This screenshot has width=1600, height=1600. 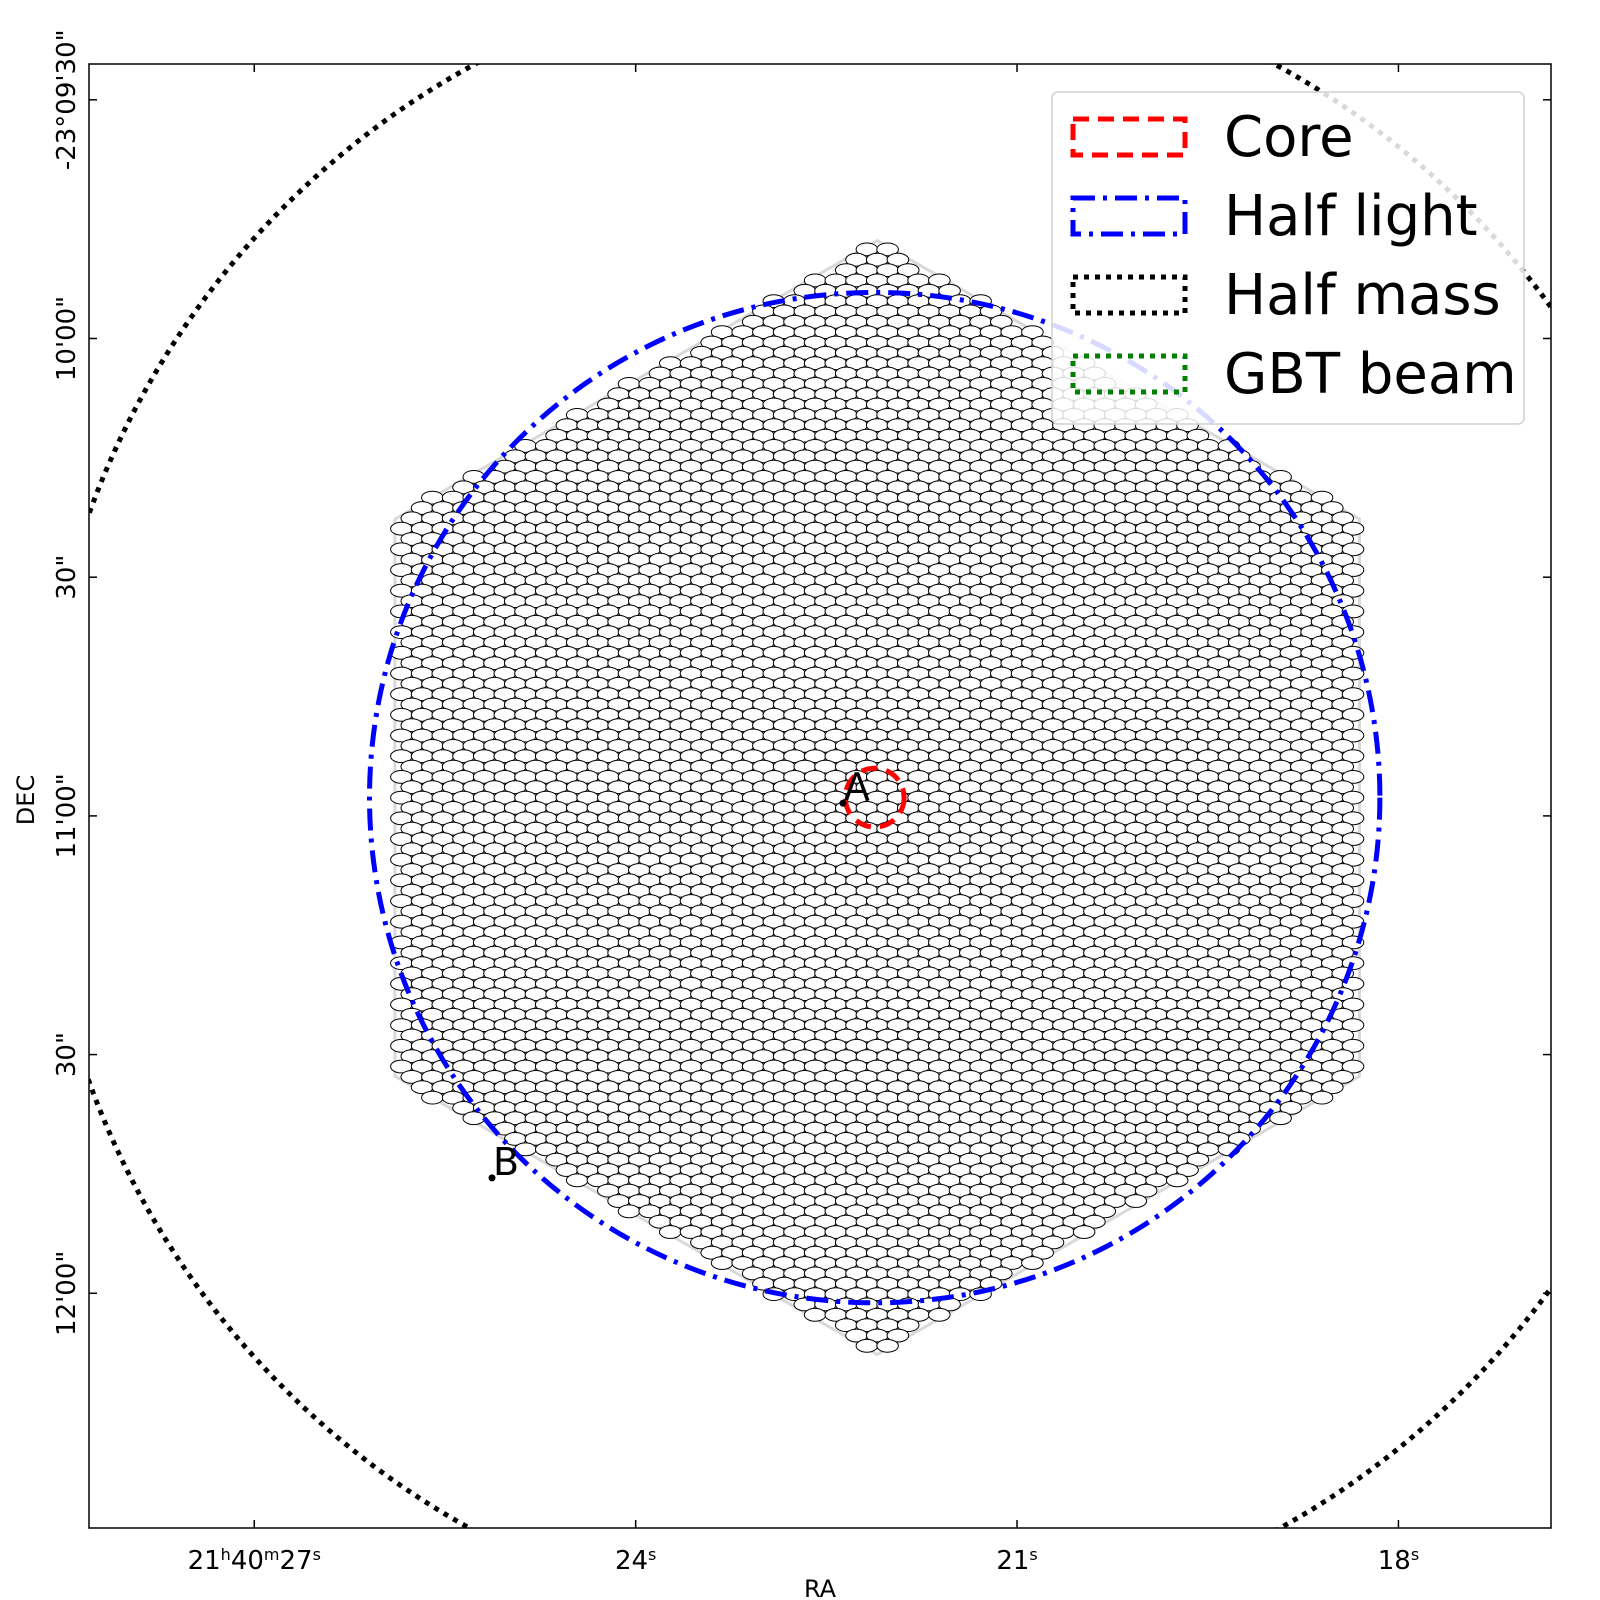 What do you see at coordinates (1289, 137) in the screenshot?
I see `legend-label: Core` at bounding box center [1289, 137].